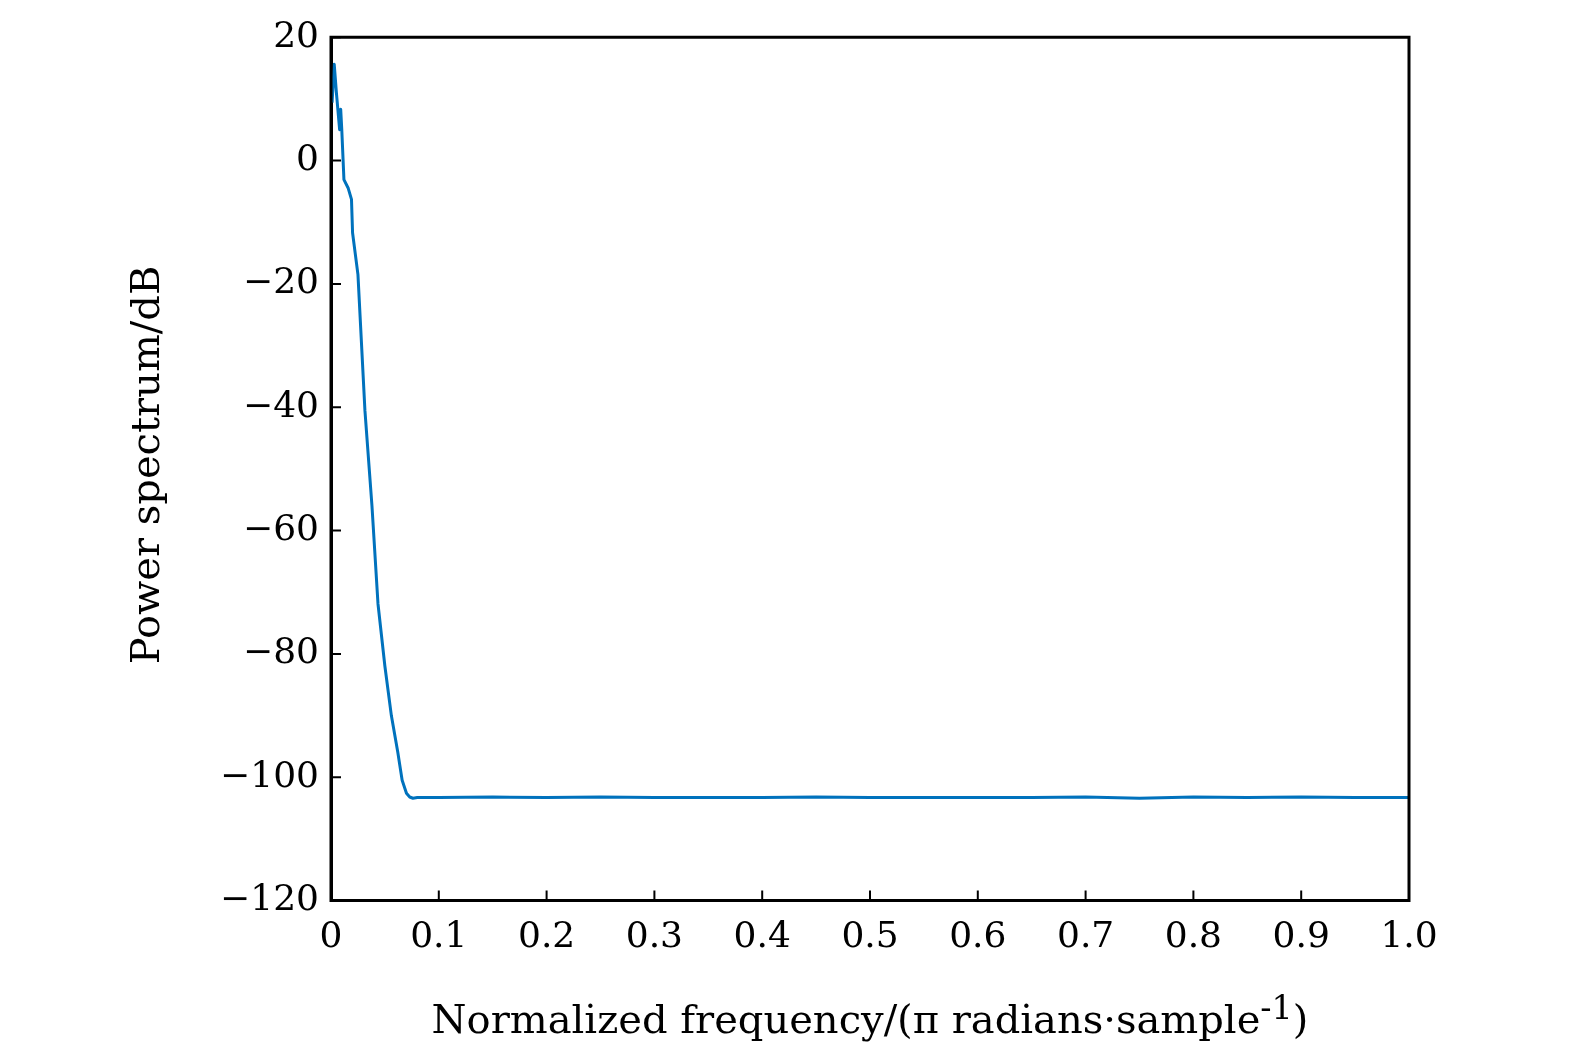  What do you see at coordinates (269, 897) in the screenshot?
I see `y-tick-label: −120` at bounding box center [269, 897].